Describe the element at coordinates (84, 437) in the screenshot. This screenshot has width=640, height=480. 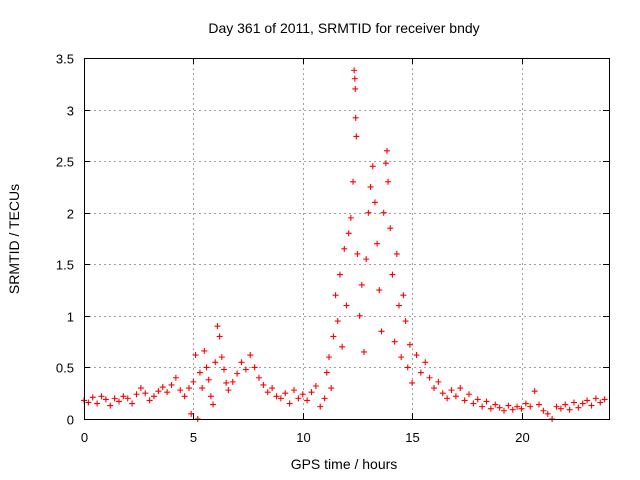
I see `x-tick-label: 0` at that location.